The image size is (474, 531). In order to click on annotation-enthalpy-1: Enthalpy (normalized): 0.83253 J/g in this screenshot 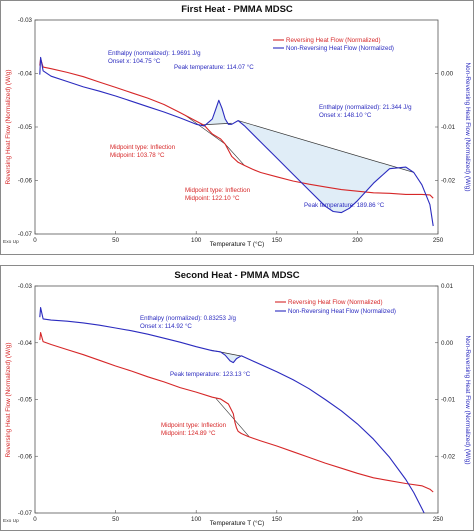, I will do `click(188, 318)`.